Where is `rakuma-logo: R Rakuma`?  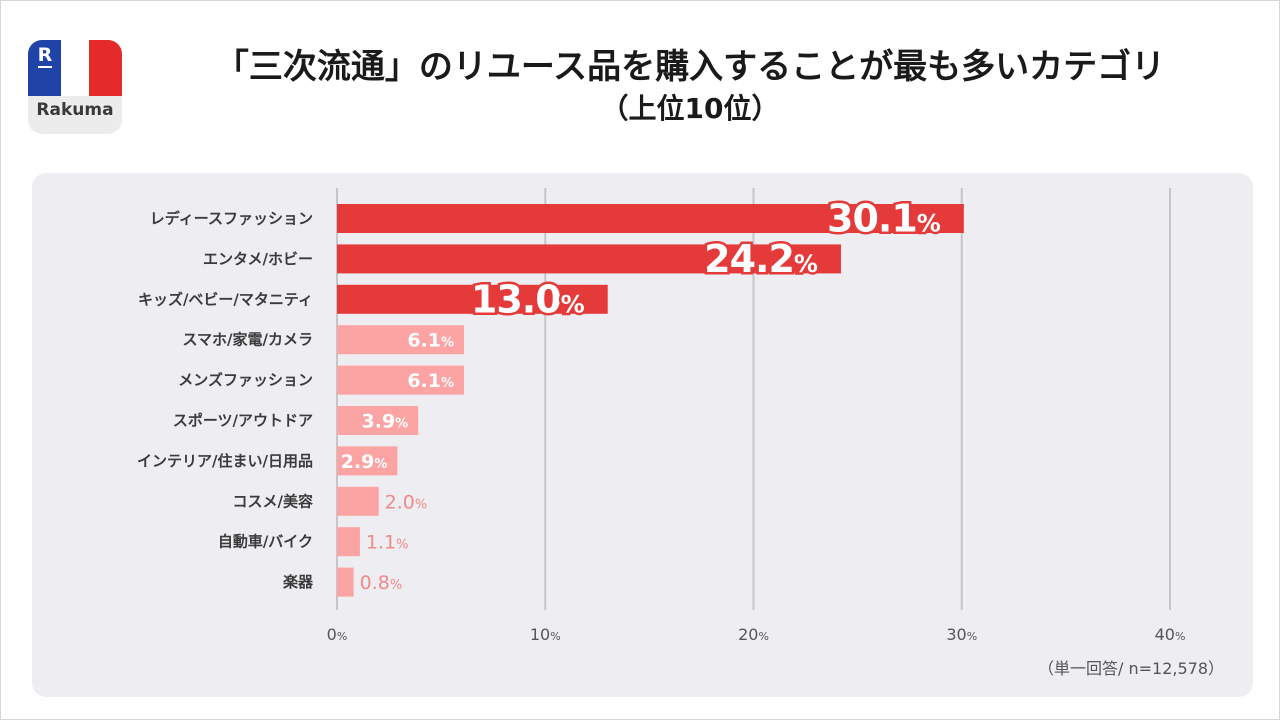 rakuma-logo: R Rakuma is located at coordinates (75, 87).